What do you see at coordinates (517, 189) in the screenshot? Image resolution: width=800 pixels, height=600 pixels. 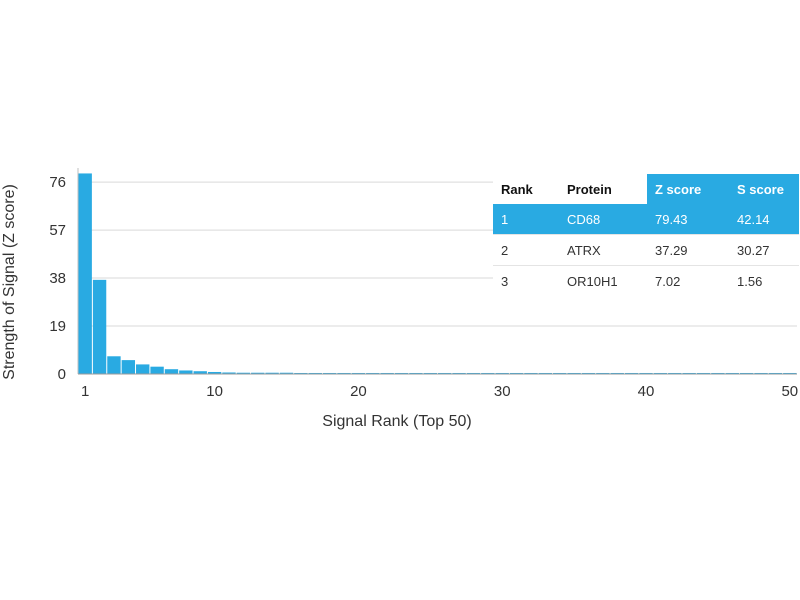 I see `header-rank: Rank` at bounding box center [517, 189].